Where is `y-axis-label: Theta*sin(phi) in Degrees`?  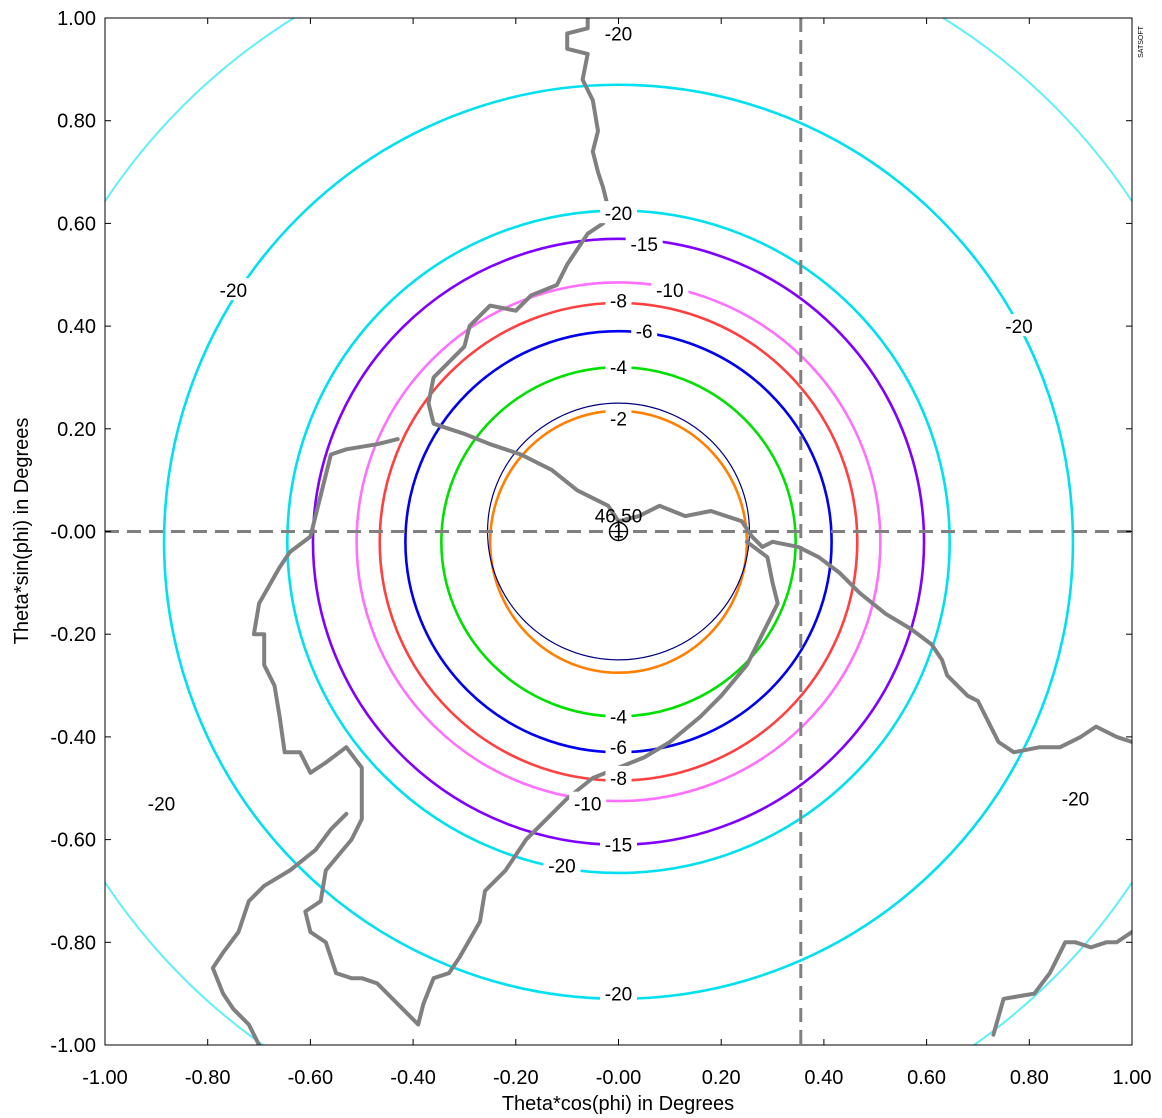
y-axis-label: Theta*sin(phi) in Degrees is located at coordinates (22, 531).